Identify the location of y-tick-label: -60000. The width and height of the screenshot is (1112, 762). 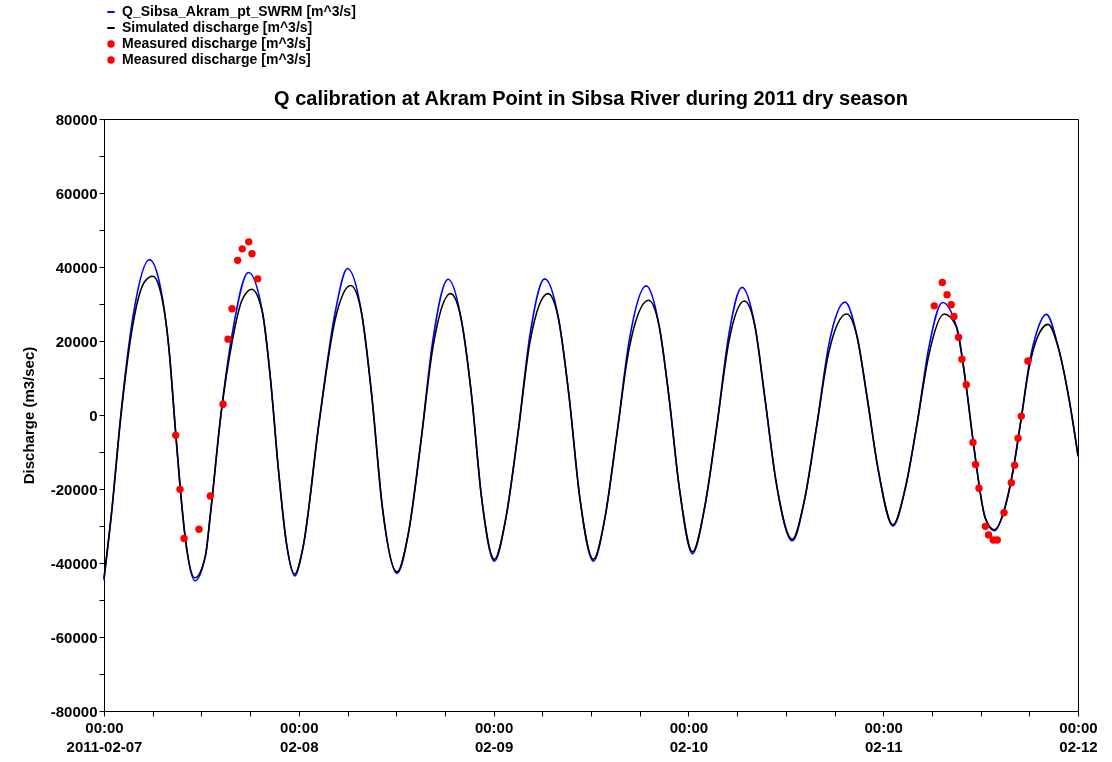
(74, 637).